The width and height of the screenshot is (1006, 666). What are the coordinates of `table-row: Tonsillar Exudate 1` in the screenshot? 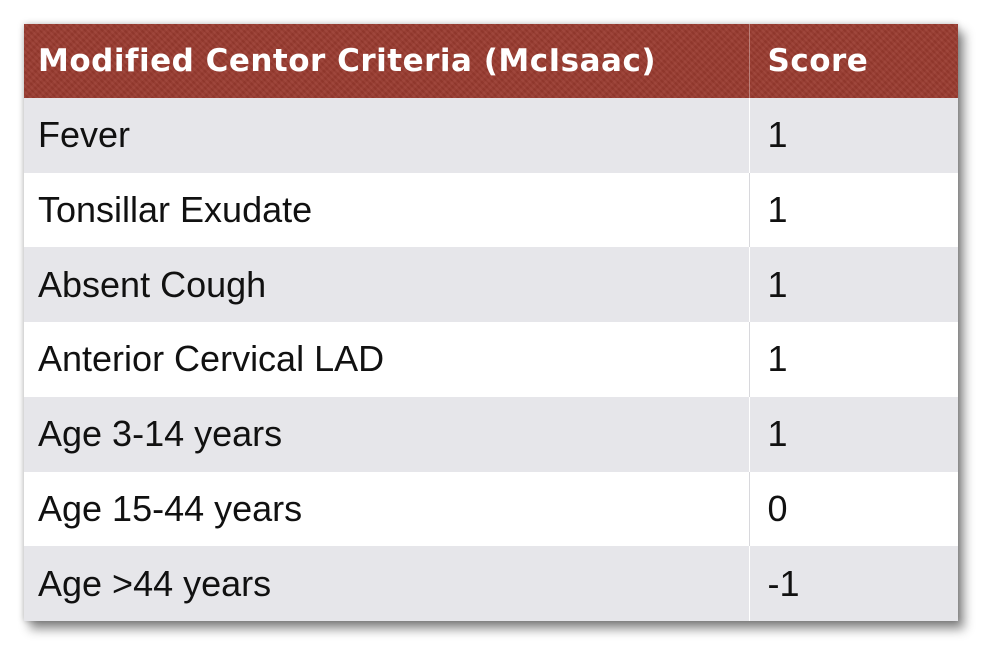 It's located at (491, 210).